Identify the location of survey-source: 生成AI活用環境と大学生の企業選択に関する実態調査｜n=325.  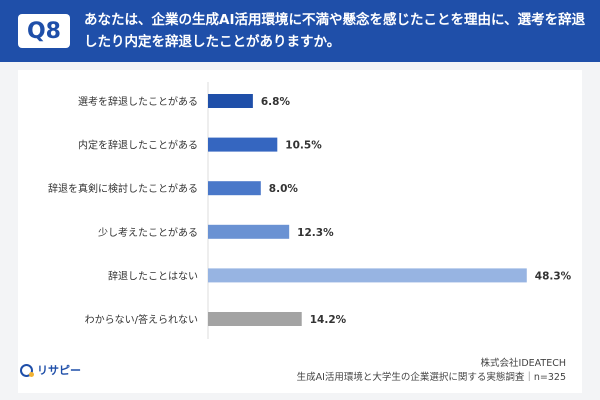
(431, 377).